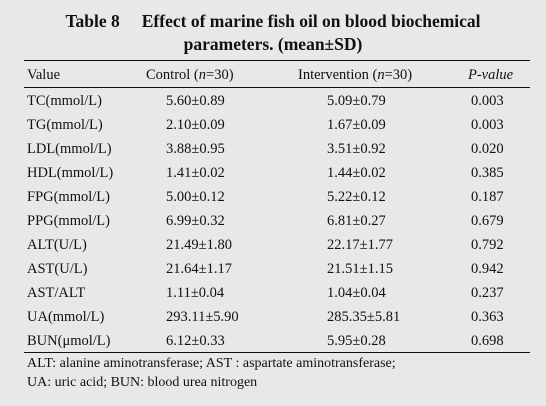  I want to click on table-row: FPG(mmol/L) 5.00±0.12 5.22±0.12 0.187, so click(273, 197).